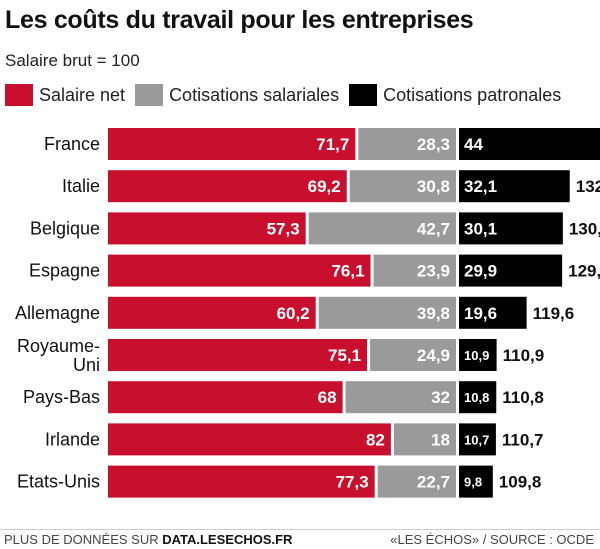 The width and height of the screenshot is (600, 549). I want to click on value-label-cotisations-patronales-irlande: 10,7, so click(476, 439).